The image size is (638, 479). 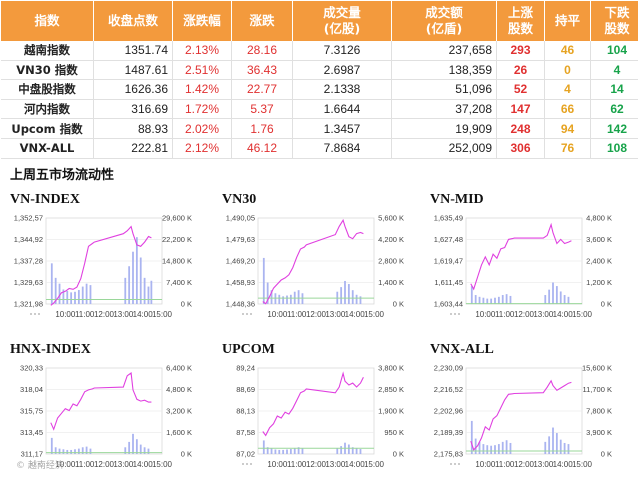 What do you see at coordinates (45, 199) in the screenshot?
I see `chart-title: VN-INDEX` at bounding box center [45, 199].